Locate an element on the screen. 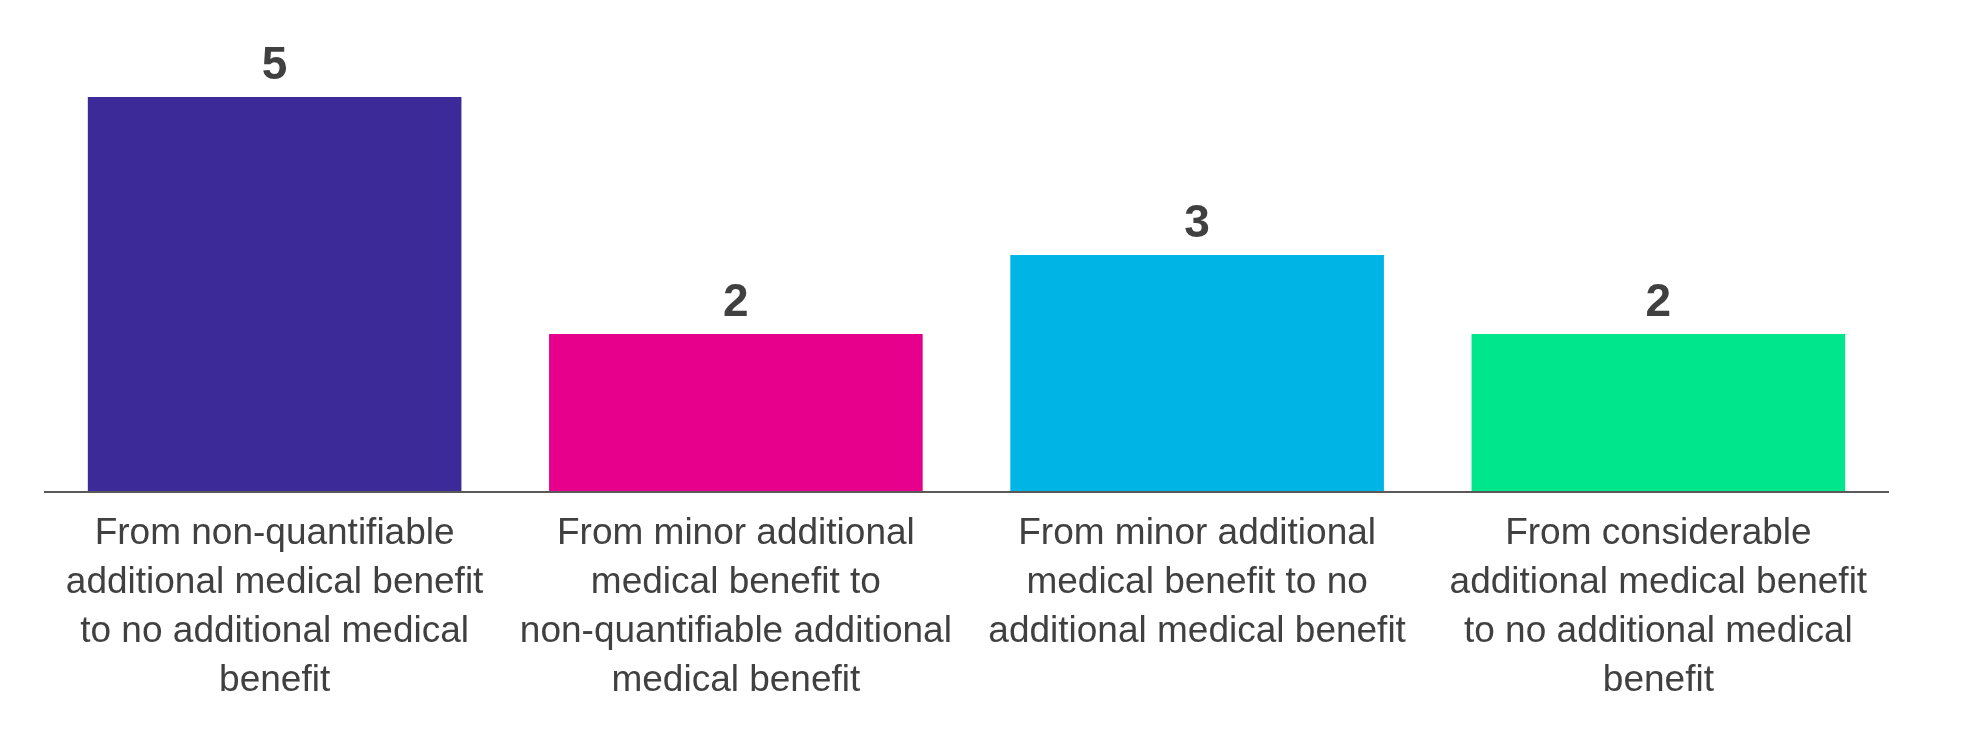 The height and width of the screenshot is (730, 1979). x-tick-label: From non-quantifiable additional medical benefit to no additional medical benefit is located at coordinates (275, 605).